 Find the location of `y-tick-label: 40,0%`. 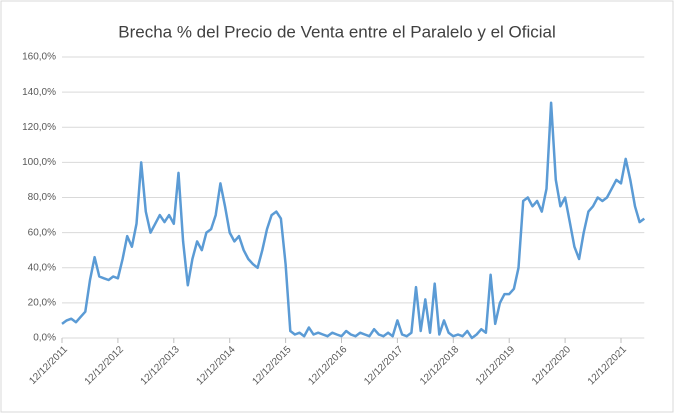

y-tick-label: 40,0% is located at coordinates (42, 267).